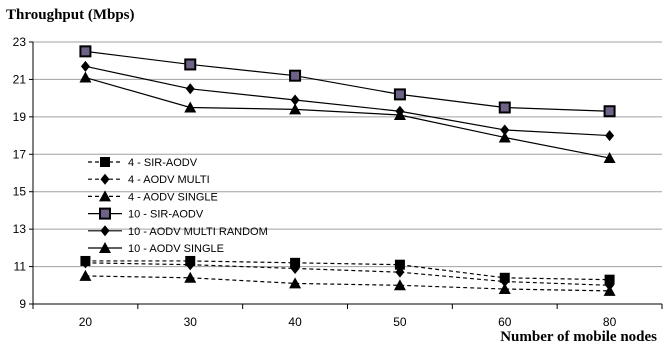  What do you see at coordinates (295, 322) in the screenshot?
I see `x-tick-label: 40` at bounding box center [295, 322].